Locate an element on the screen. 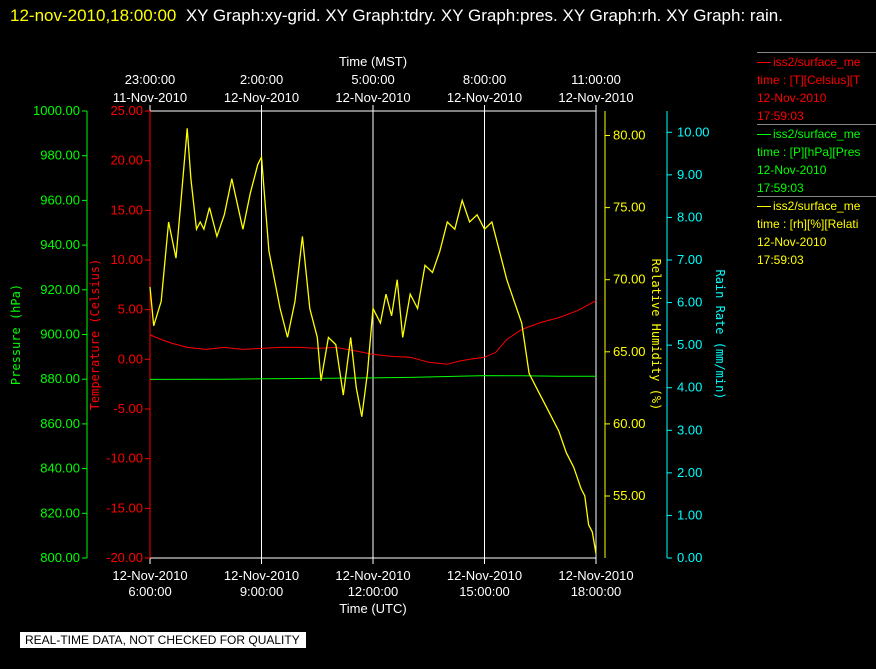 Image resolution: width=876 pixels, height=669 pixels. temperature-tick-label: 20.00 is located at coordinates (126, 160).